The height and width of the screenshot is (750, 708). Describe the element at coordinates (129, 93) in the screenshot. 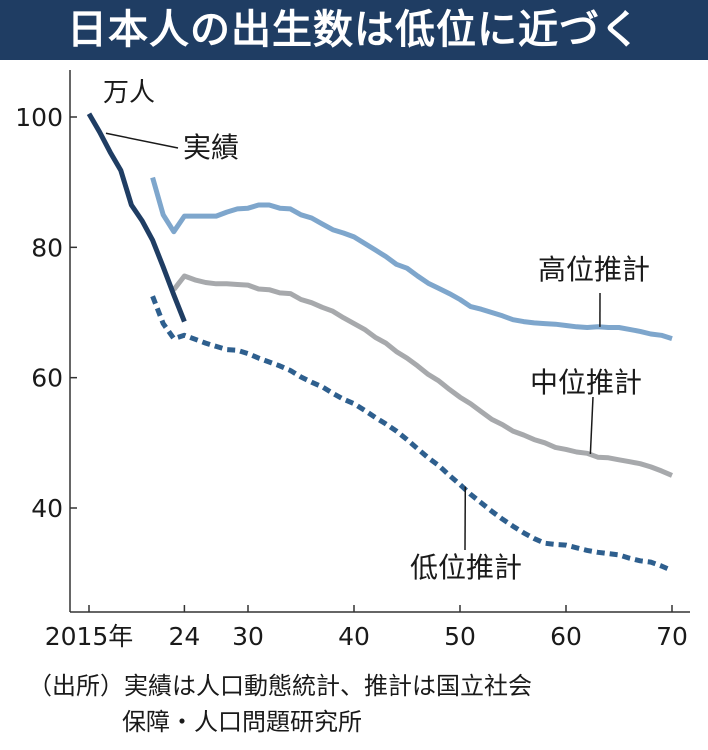

I see `y-unit-label: 万人` at that location.